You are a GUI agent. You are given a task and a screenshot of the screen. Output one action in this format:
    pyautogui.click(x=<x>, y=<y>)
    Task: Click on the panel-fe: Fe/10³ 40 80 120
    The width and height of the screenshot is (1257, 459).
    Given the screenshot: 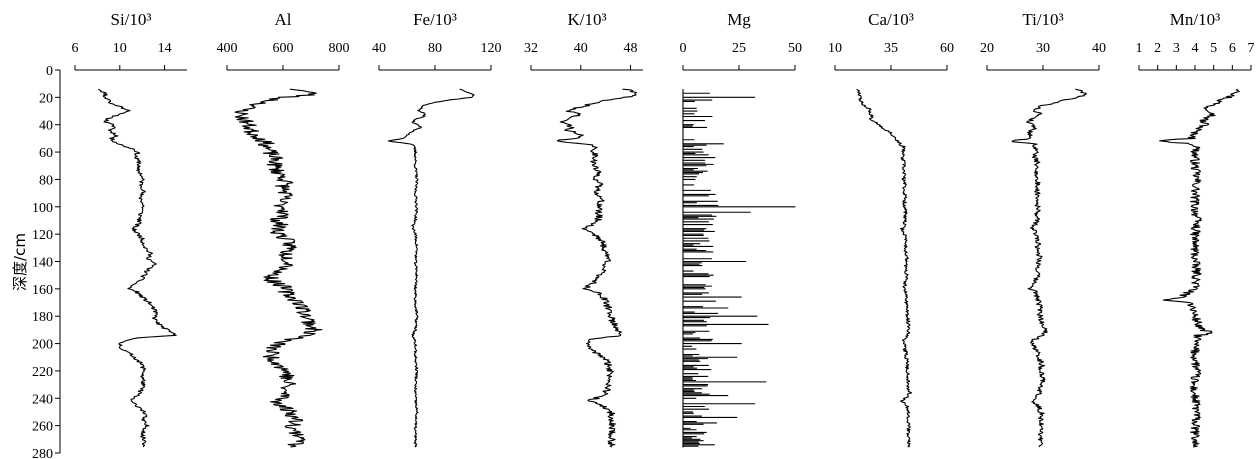 What is the action you would take?
    pyautogui.click(x=437, y=229)
    